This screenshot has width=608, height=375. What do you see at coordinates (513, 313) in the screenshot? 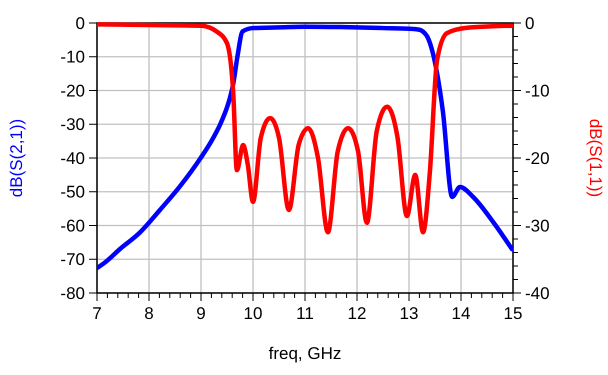
I see `x-tick-label: 15` at bounding box center [513, 313].